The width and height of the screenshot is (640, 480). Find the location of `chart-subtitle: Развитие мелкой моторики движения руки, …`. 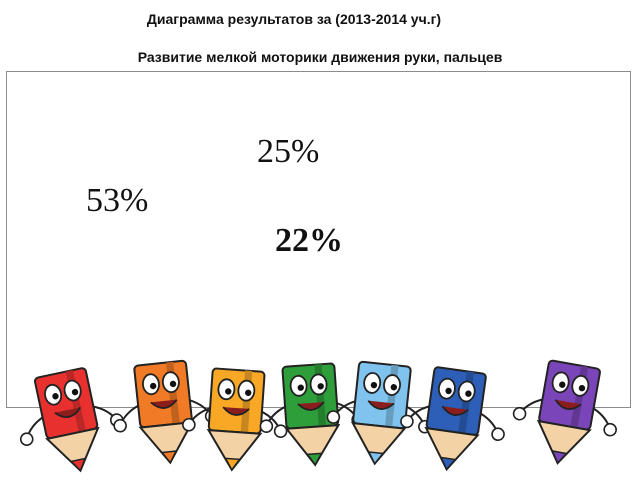

chart-subtitle: Развитие мелкой моторики движения руки, … is located at coordinates (320, 57).